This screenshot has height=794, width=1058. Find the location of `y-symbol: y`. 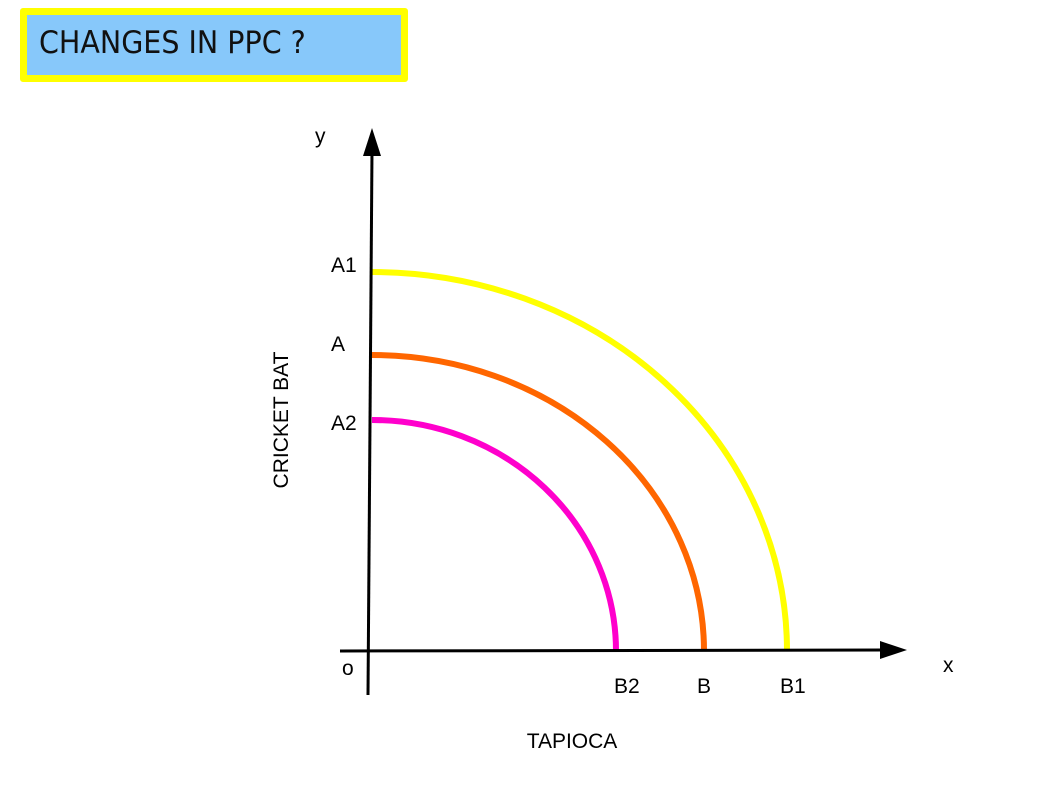

y-symbol: y is located at coordinates (320, 136).